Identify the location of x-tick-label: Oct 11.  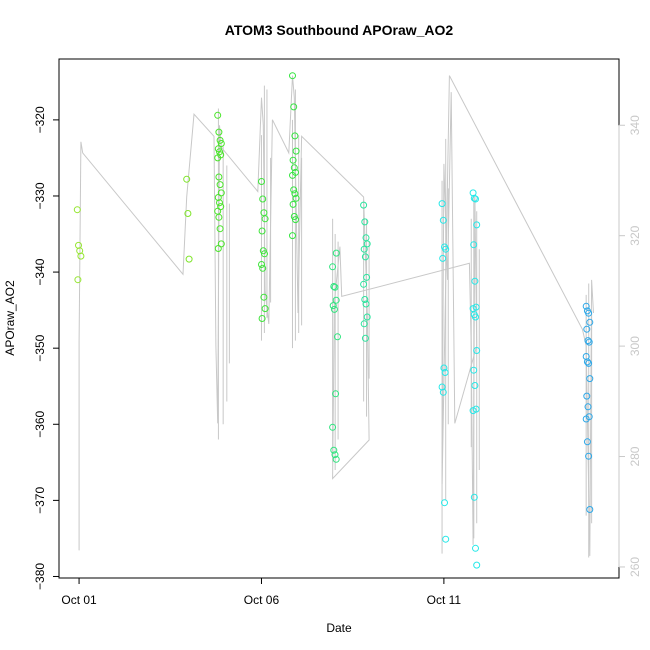
(444, 600).